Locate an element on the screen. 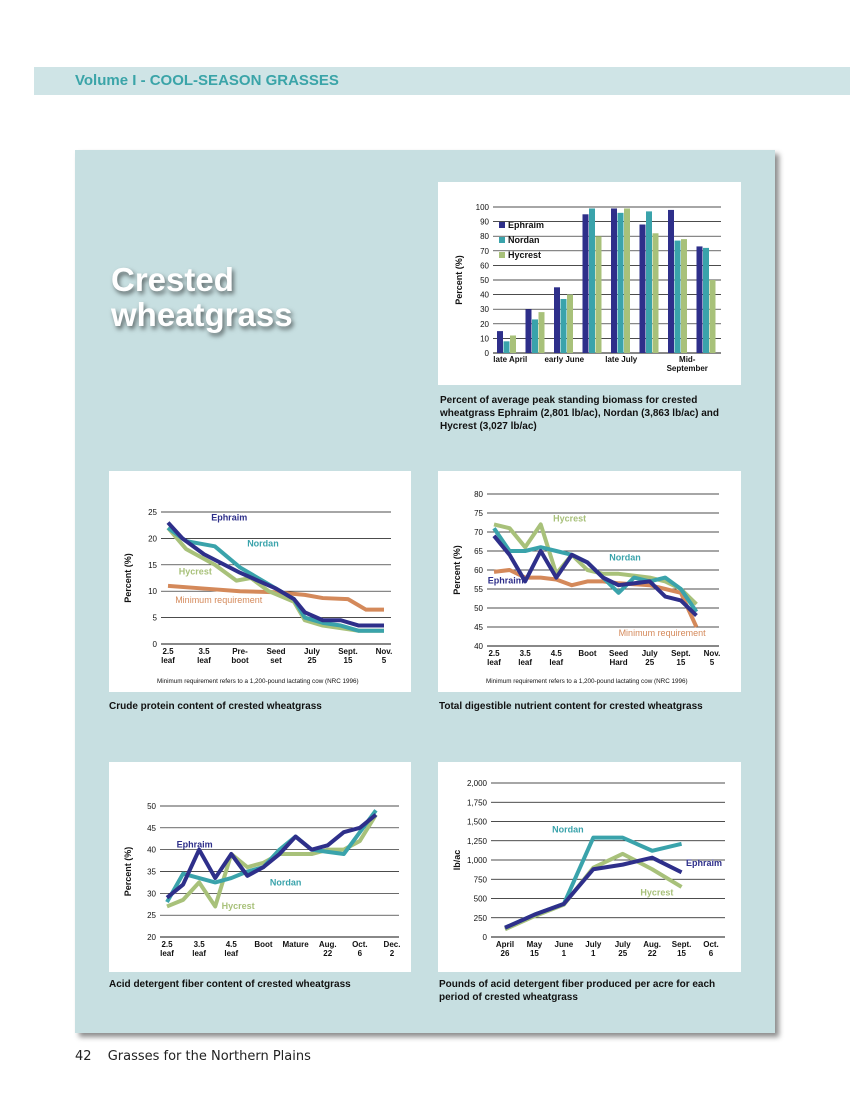 This screenshot has width=850, height=1100. y-tick-label: 25 is located at coordinates (151, 915).